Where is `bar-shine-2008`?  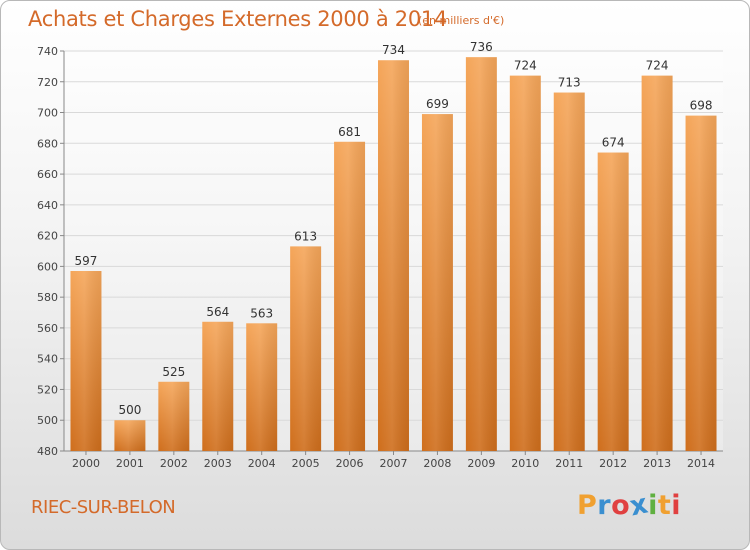 bar-shine-2008 is located at coordinates (437, 283).